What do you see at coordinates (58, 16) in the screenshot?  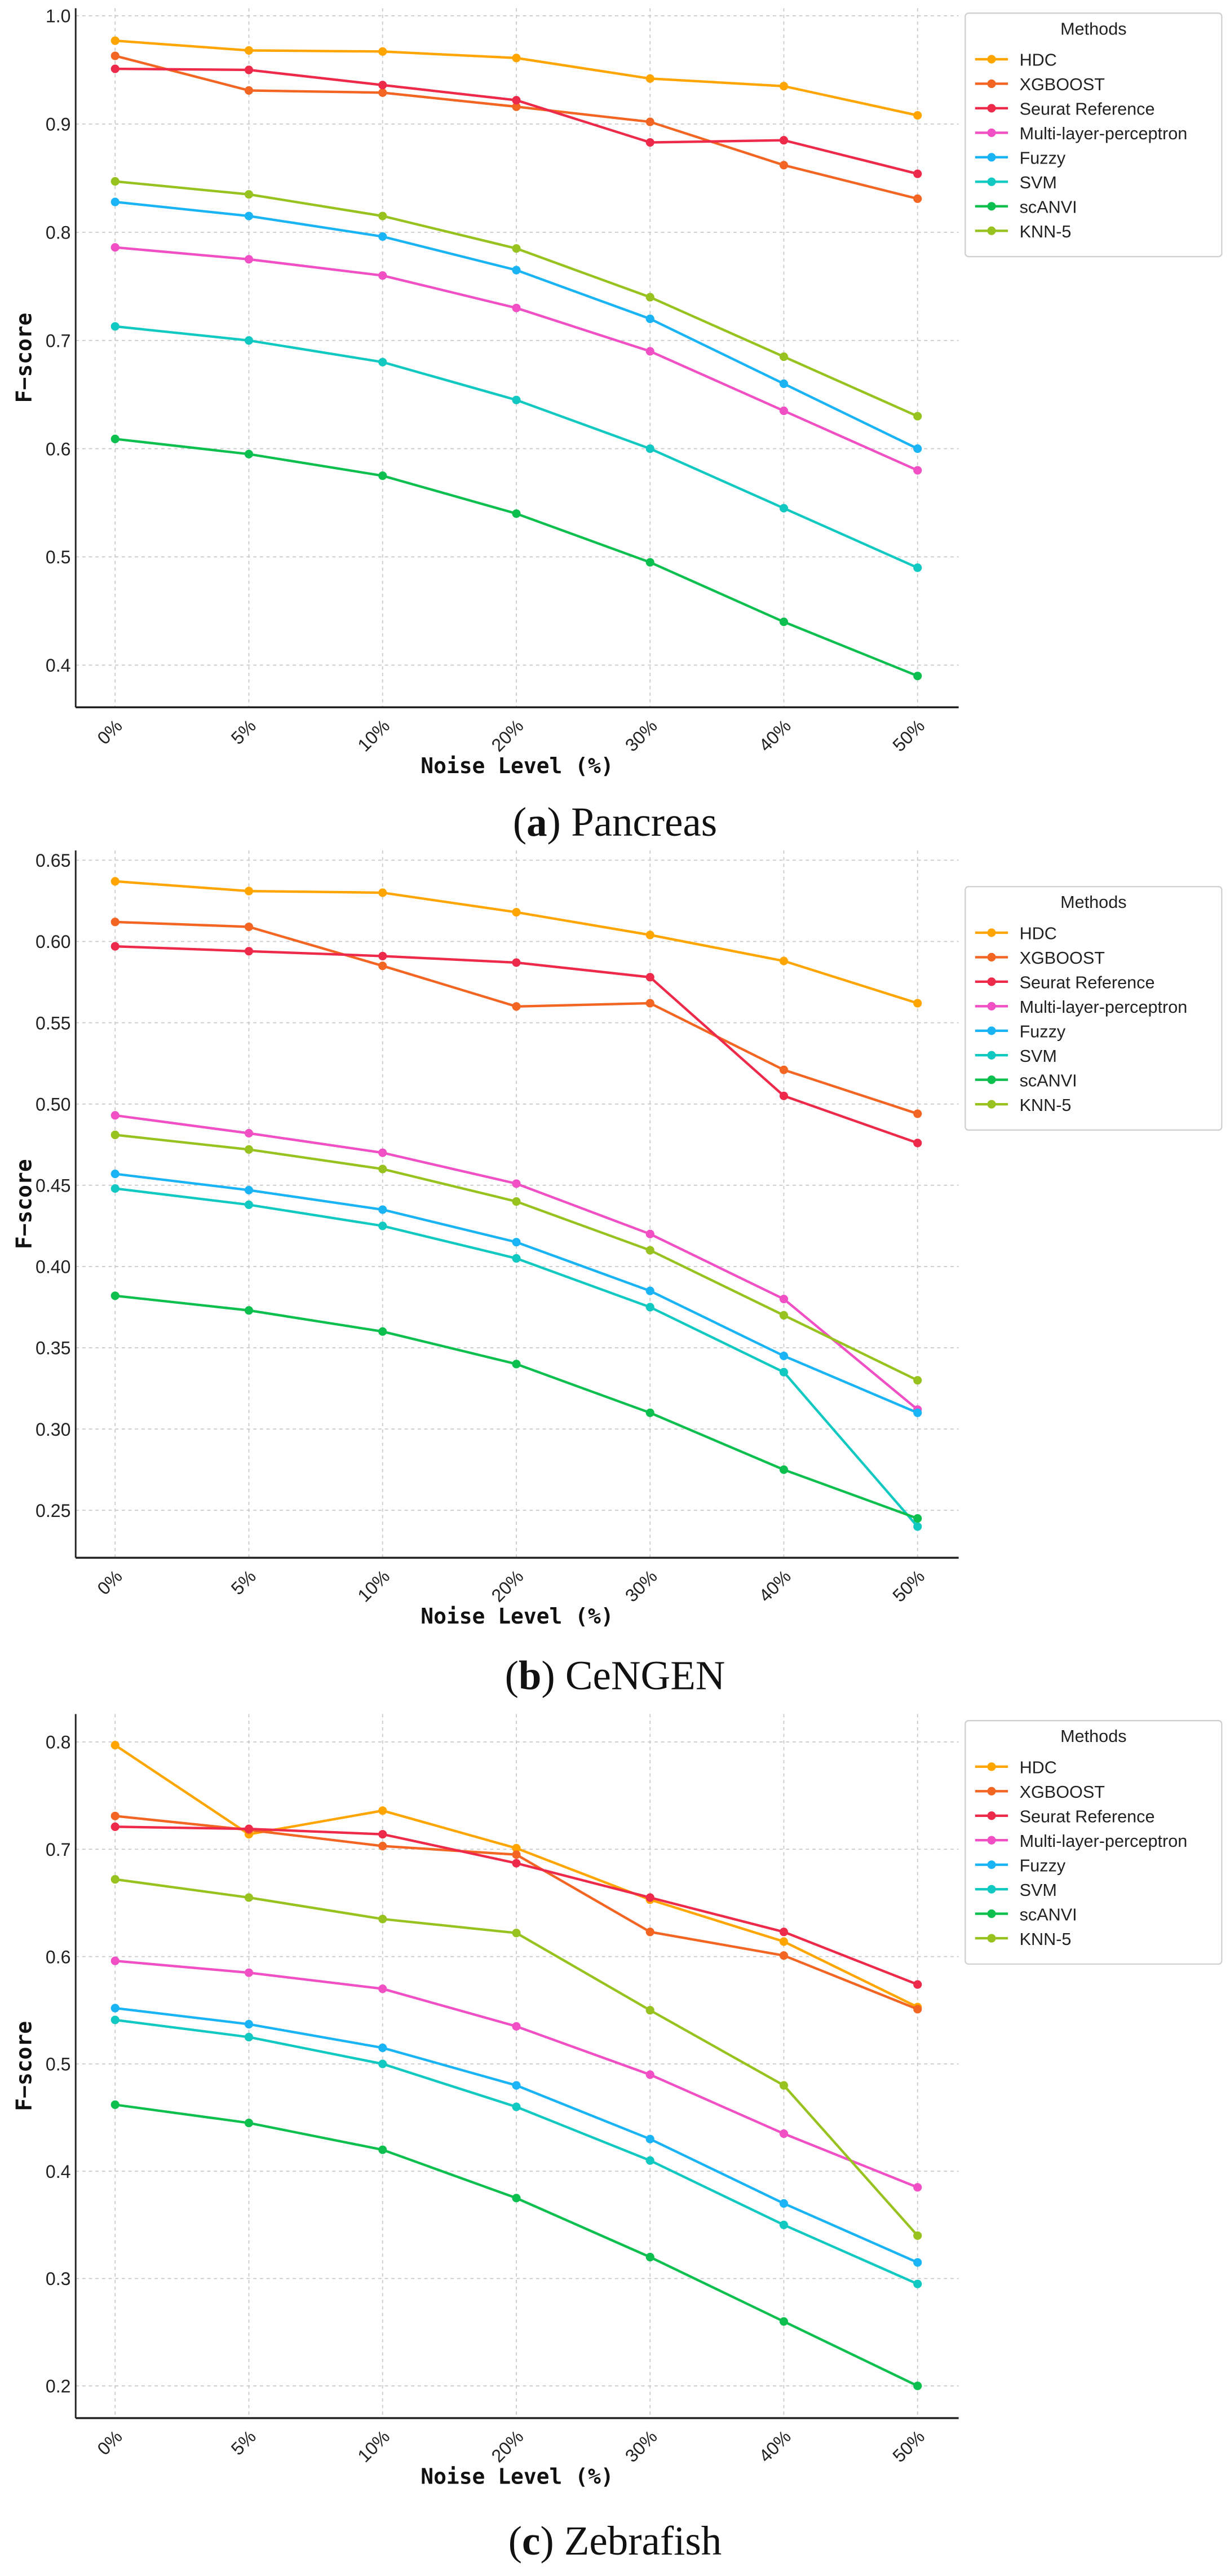 I see `y-tick-label: 1.0` at bounding box center [58, 16].